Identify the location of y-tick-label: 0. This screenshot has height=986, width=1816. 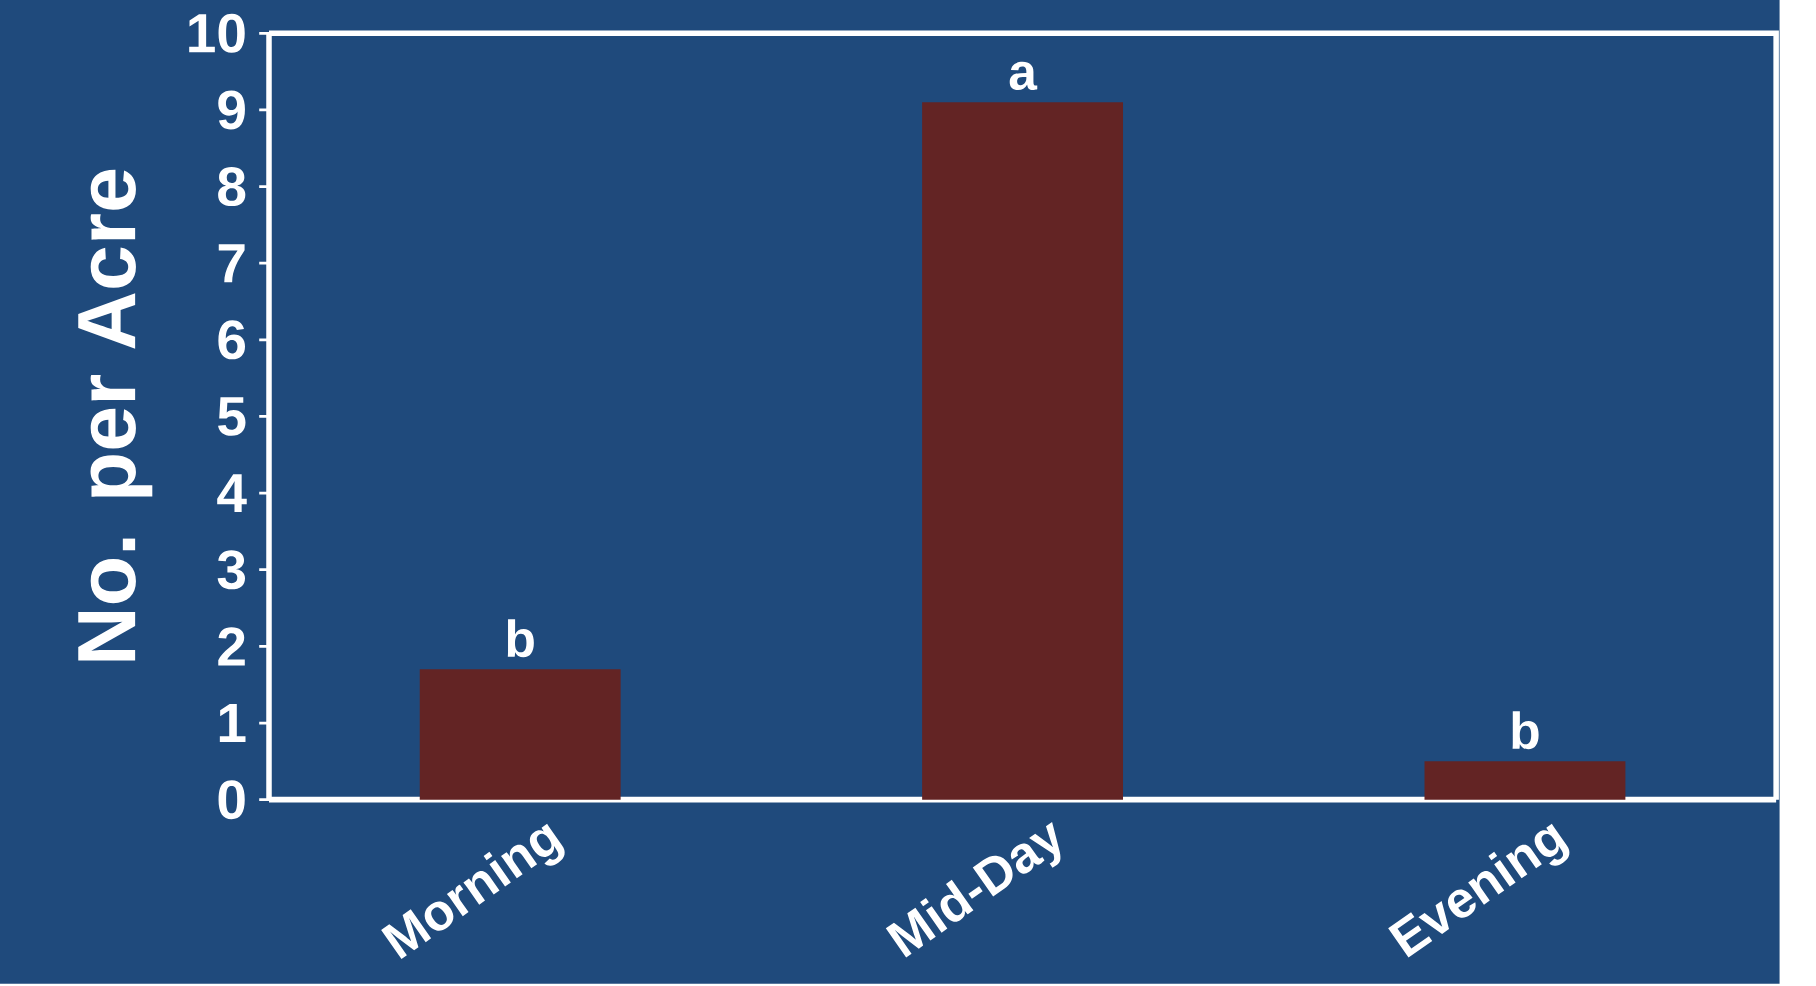
(231, 800).